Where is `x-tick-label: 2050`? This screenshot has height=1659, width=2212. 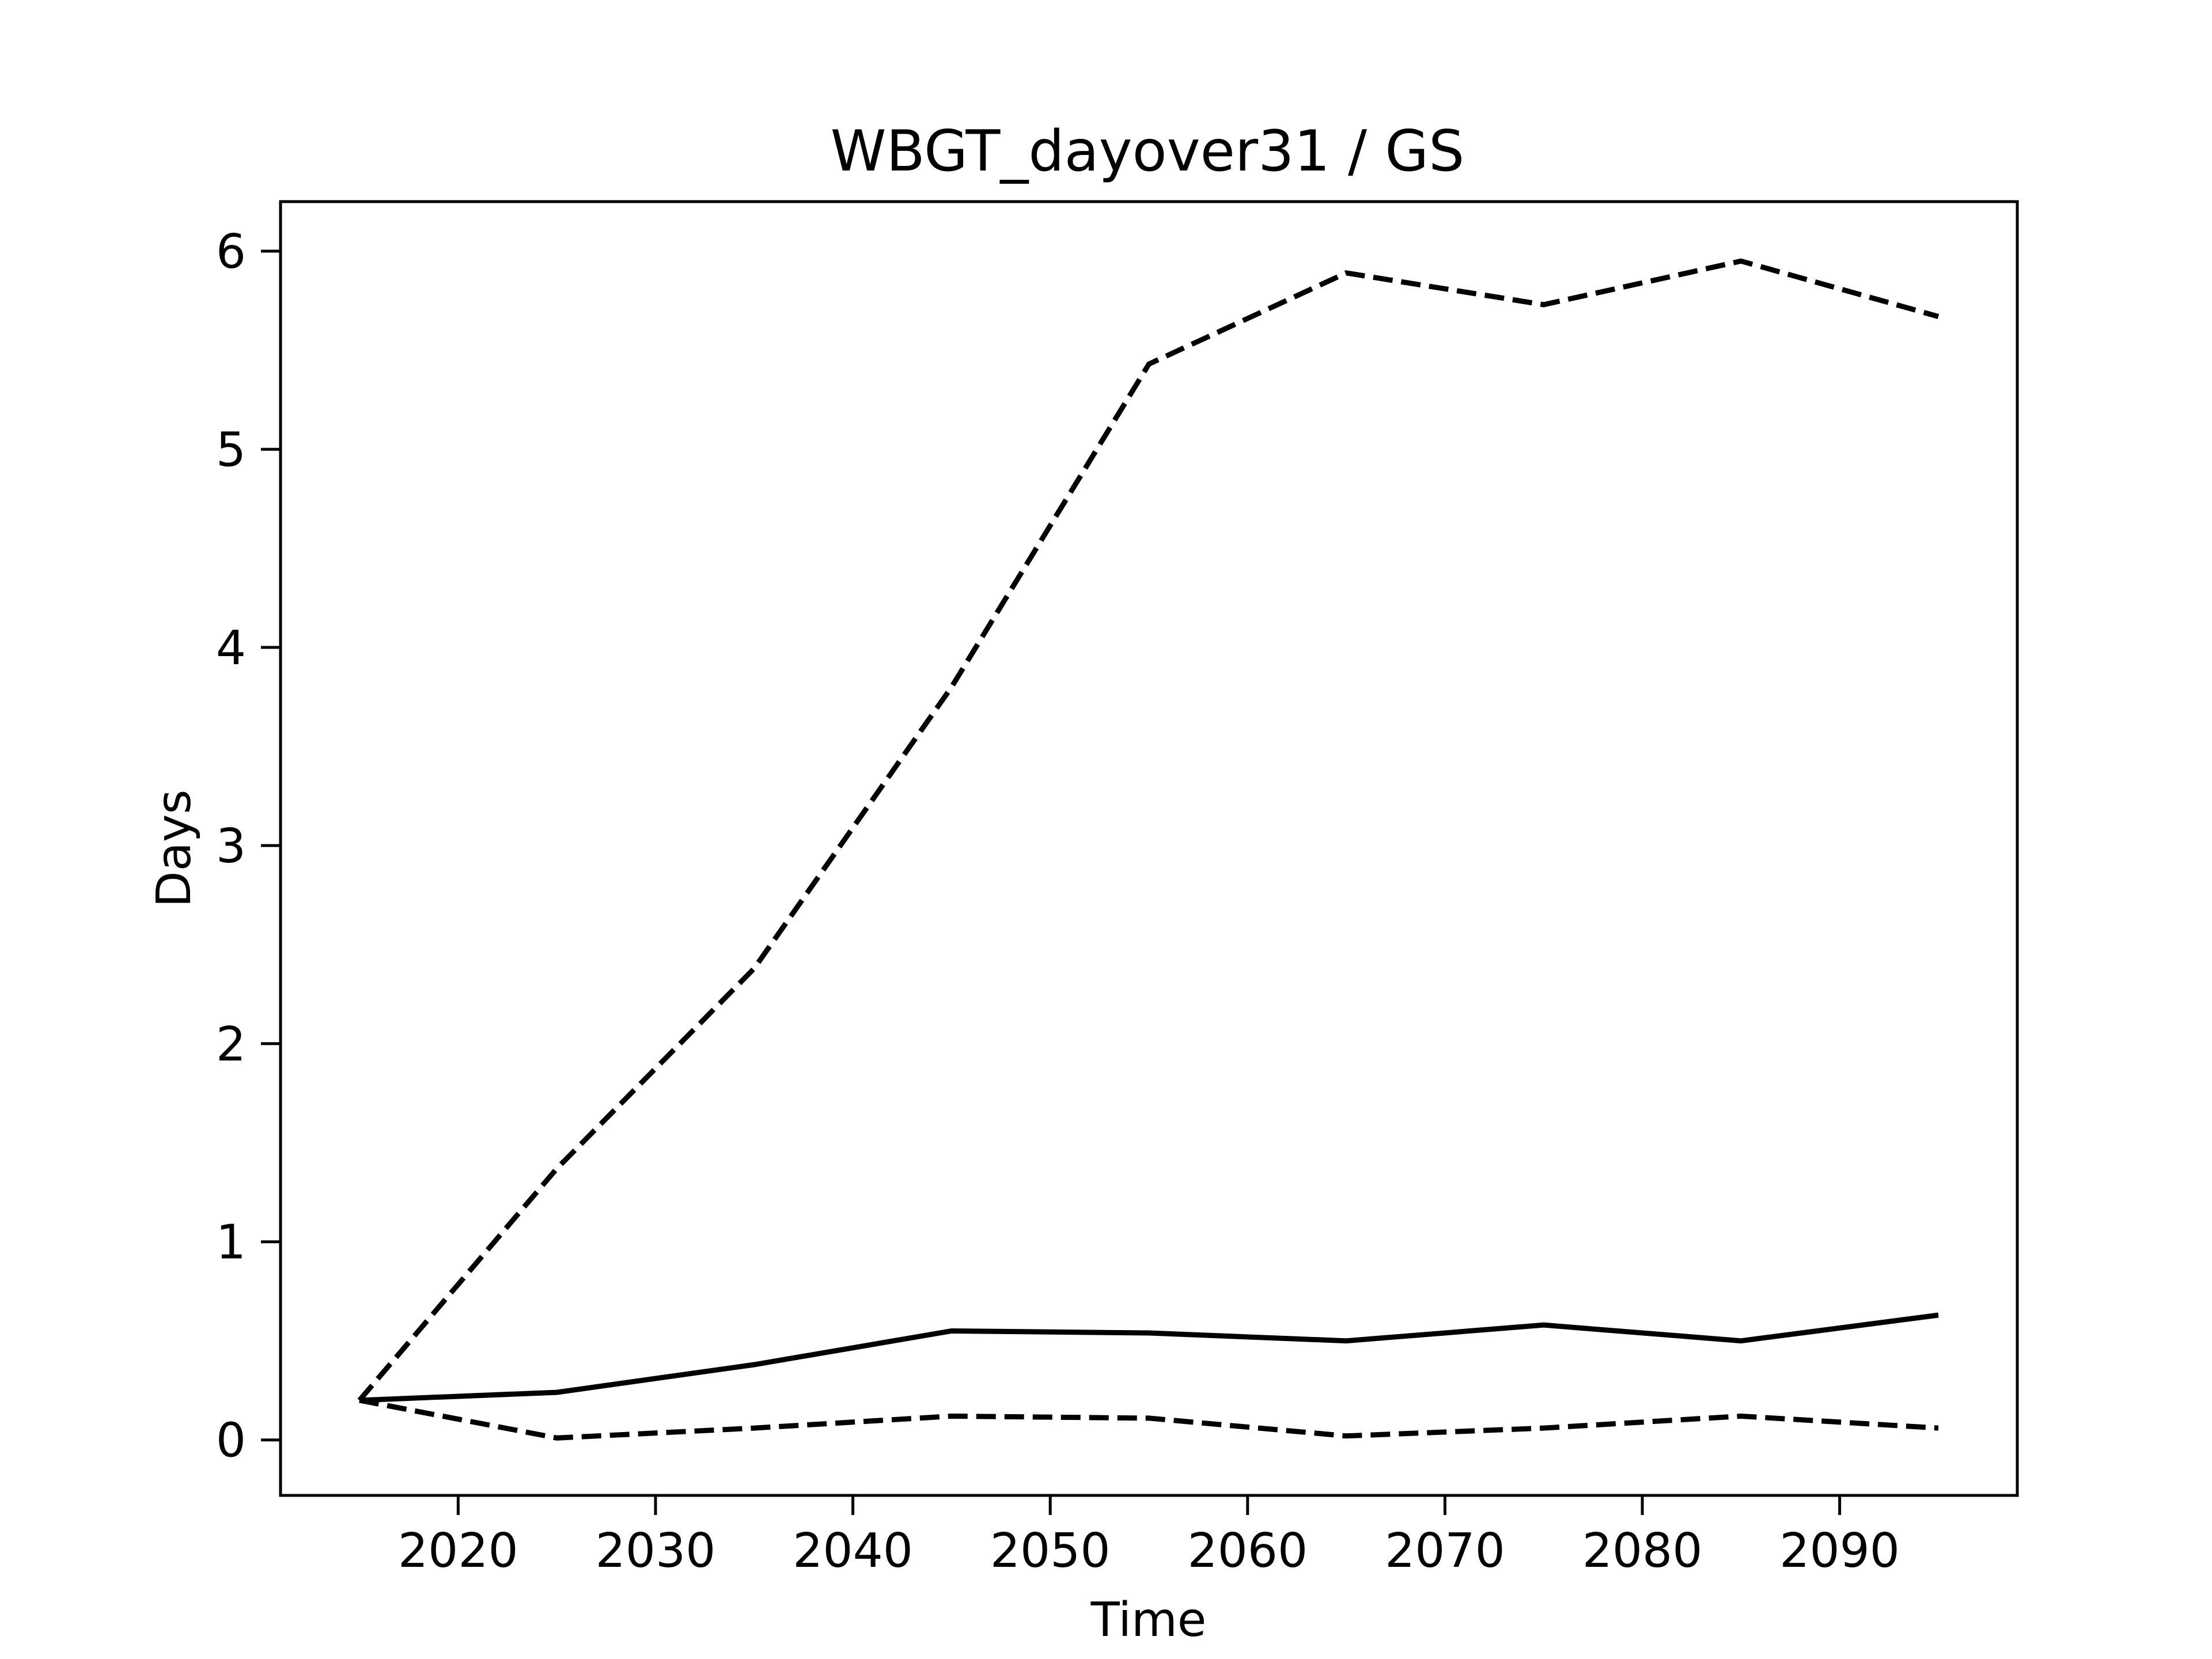 x-tick-label: 2050 is located at coordinates (1050, 1551).